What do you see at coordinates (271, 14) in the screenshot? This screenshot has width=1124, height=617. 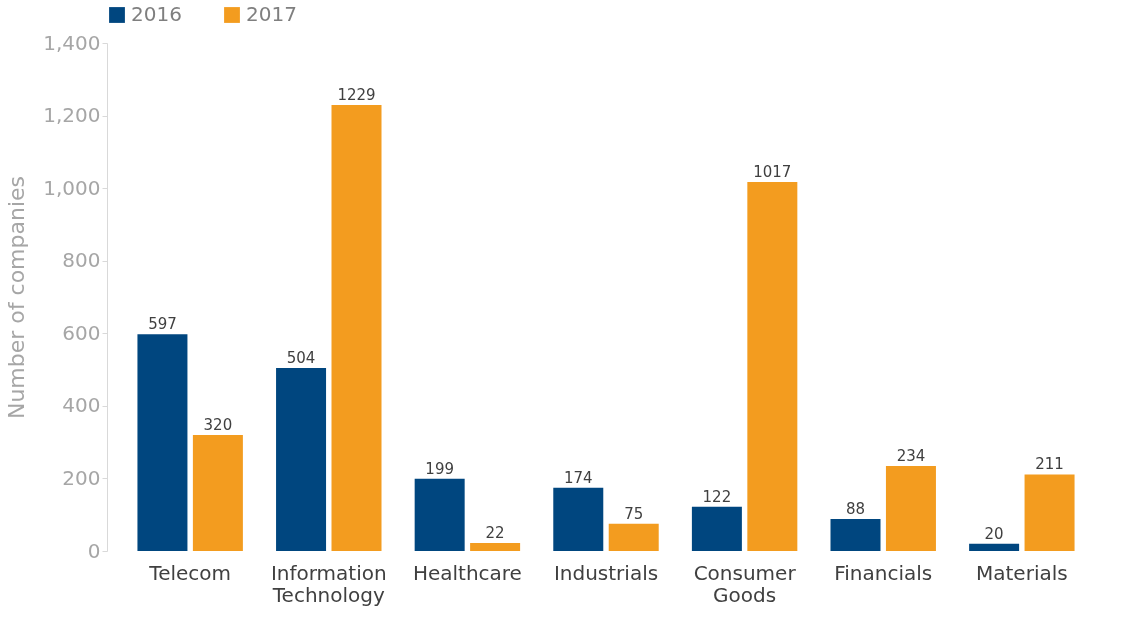 I see `legend-label: 2017` at bounding box center [271, 14].